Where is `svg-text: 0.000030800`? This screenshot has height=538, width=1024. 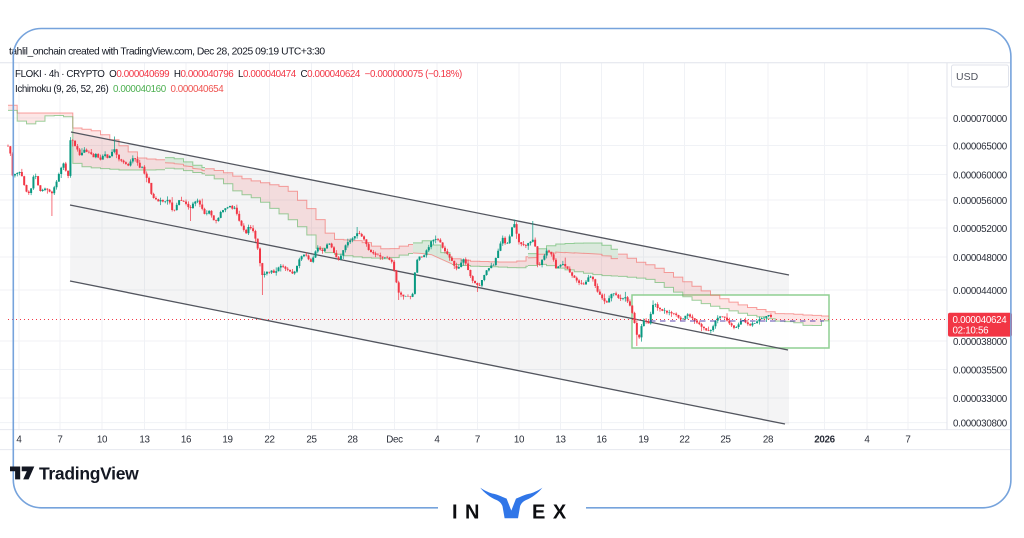
svg-text: 0.000030800 is located at coordinates (980, 423).